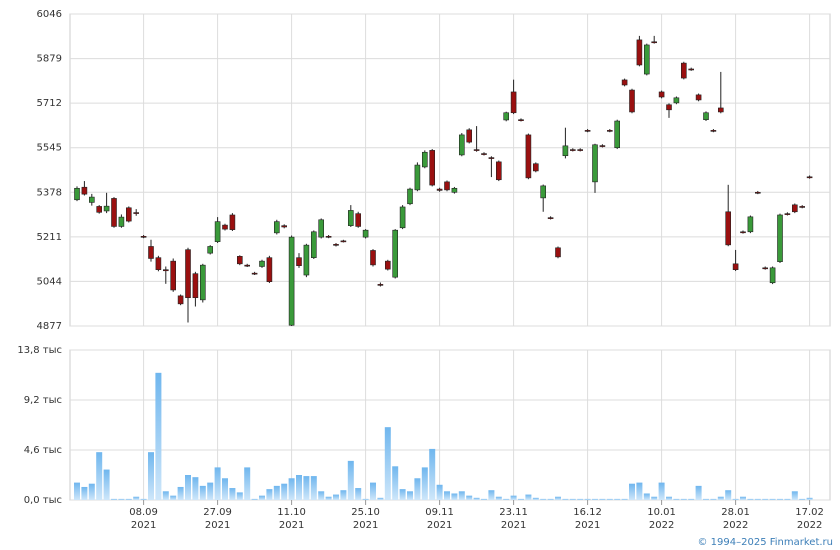  I want to click on y-tick-label: 9,2 тыс, so click(43, 400).